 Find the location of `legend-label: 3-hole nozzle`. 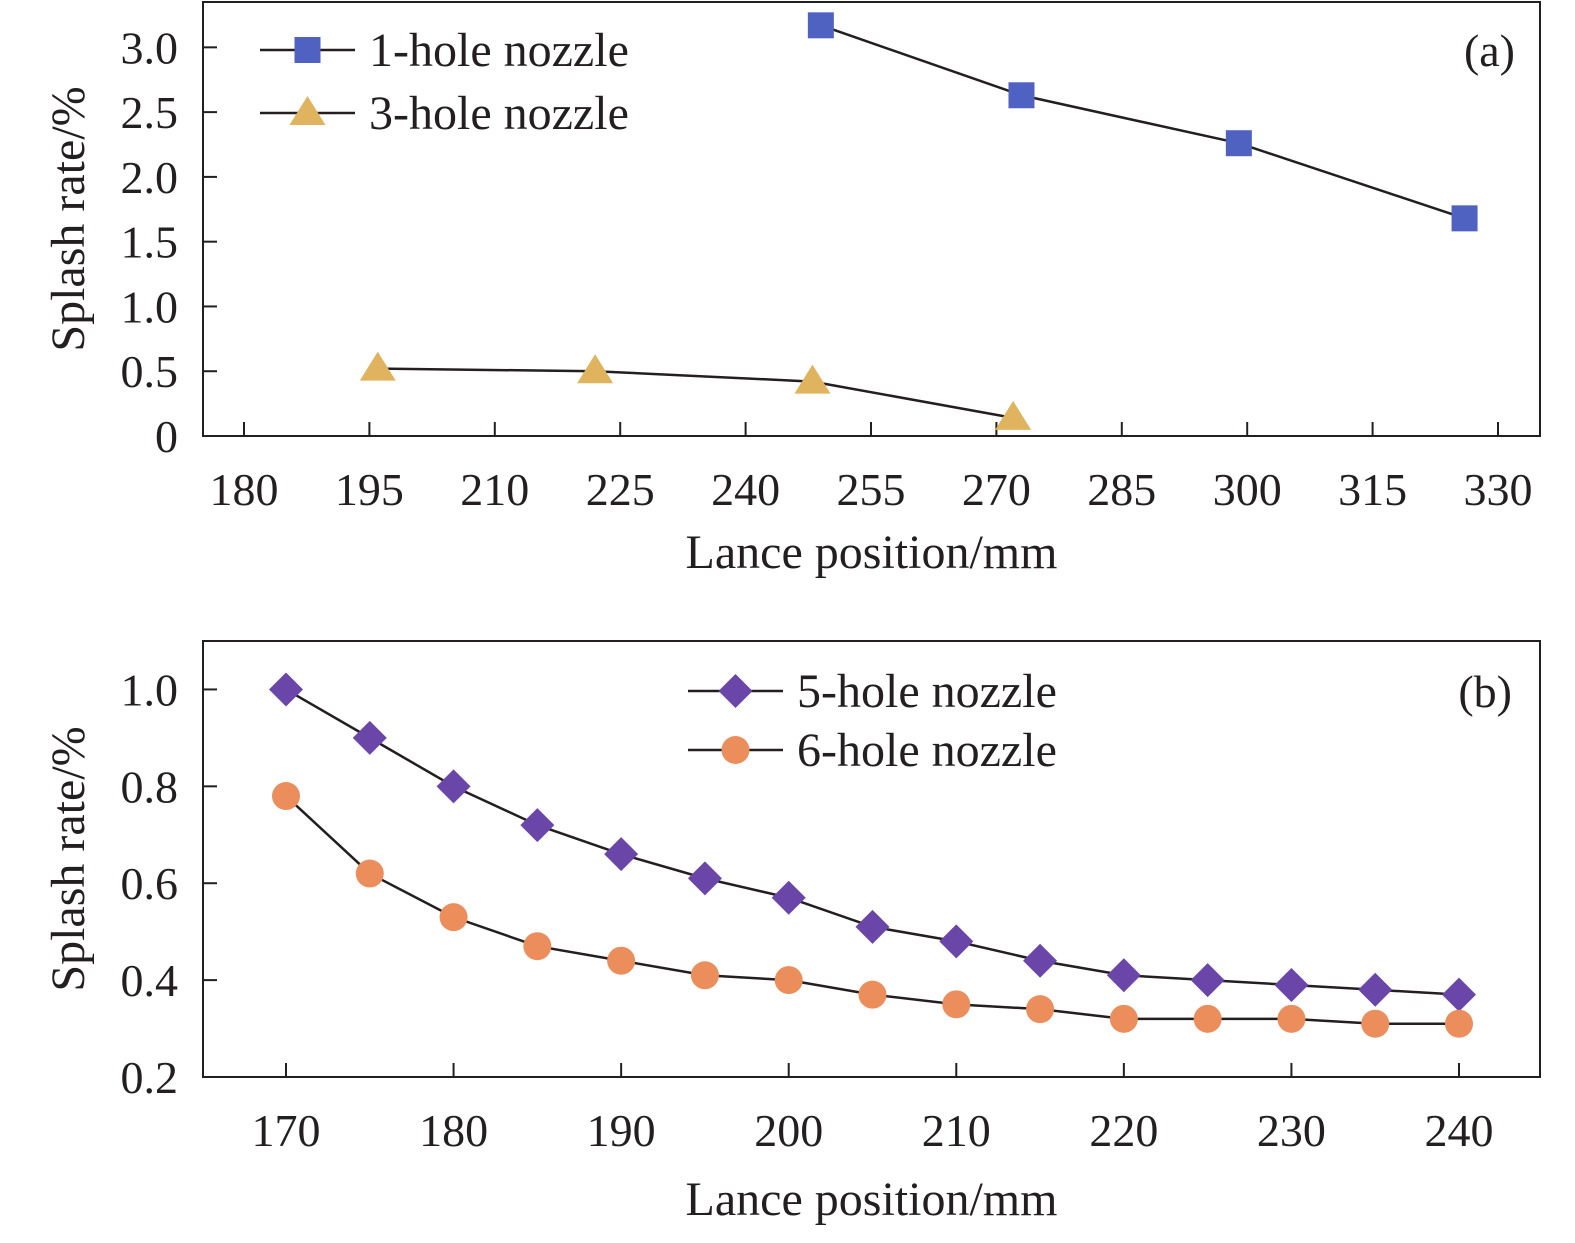

legend-label: 3-hole nozzle is located at coordinates (499, 113).